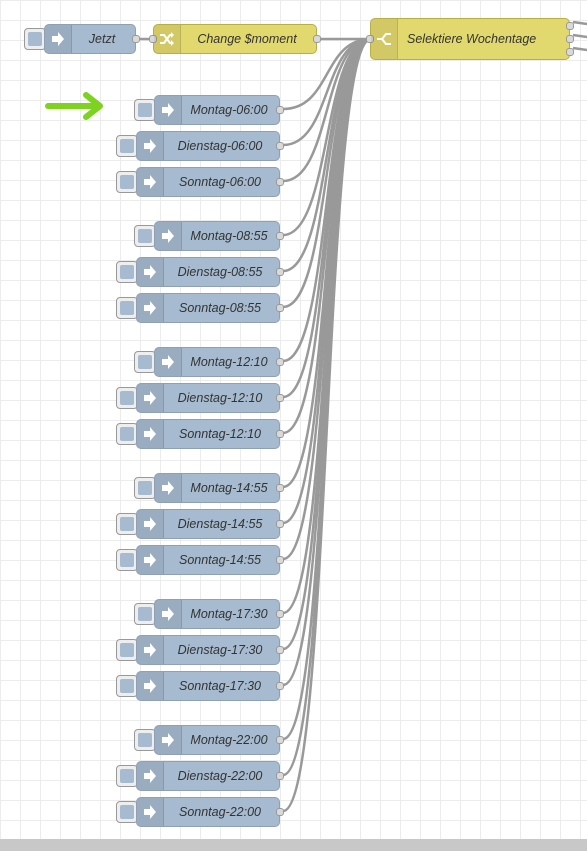 The width and height of the screenshot is (587, 851). I want to click on change-node-moment: Change $moment, so click(235, 39).